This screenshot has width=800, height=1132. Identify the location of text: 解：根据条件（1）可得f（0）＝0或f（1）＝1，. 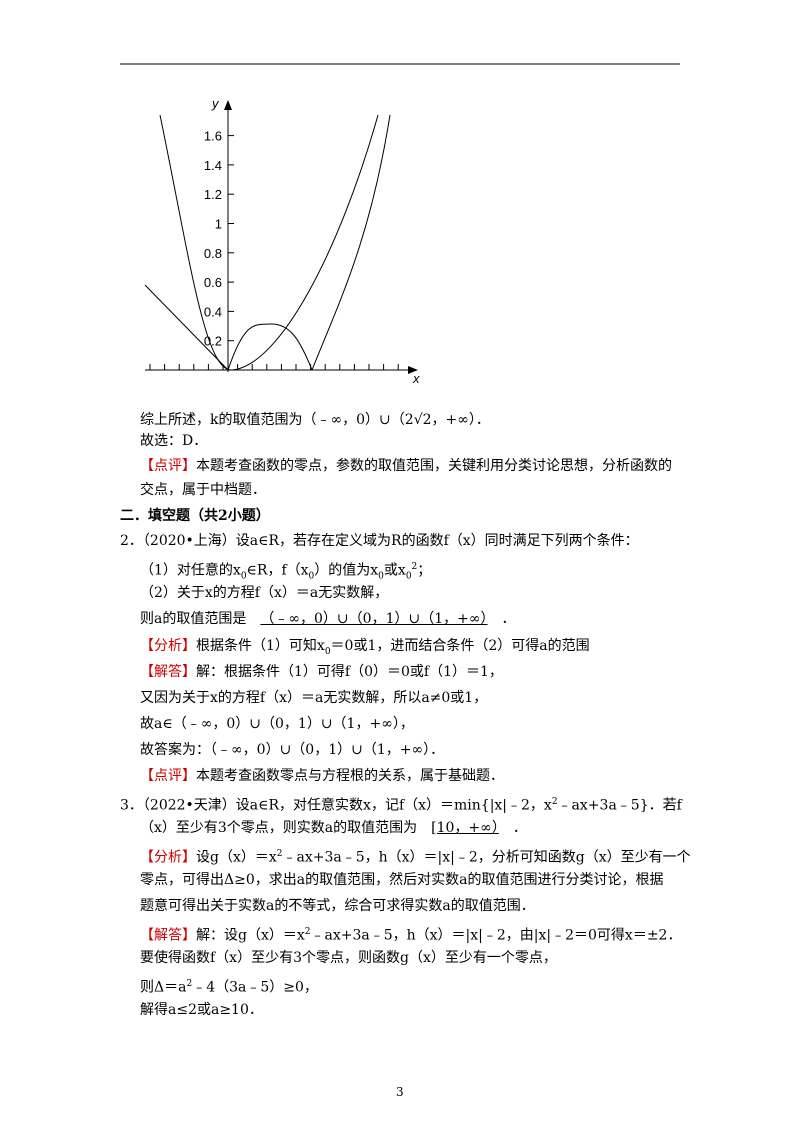
(349, 672).